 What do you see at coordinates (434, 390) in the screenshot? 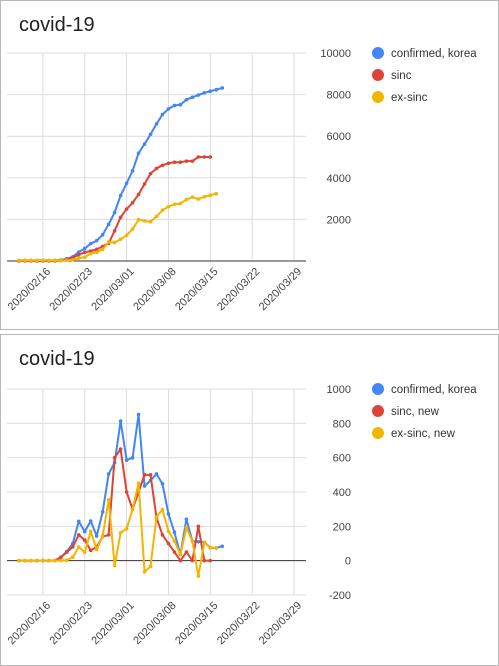
I see `legend-label: confirmed, korea` at bounding box center [434, 390].